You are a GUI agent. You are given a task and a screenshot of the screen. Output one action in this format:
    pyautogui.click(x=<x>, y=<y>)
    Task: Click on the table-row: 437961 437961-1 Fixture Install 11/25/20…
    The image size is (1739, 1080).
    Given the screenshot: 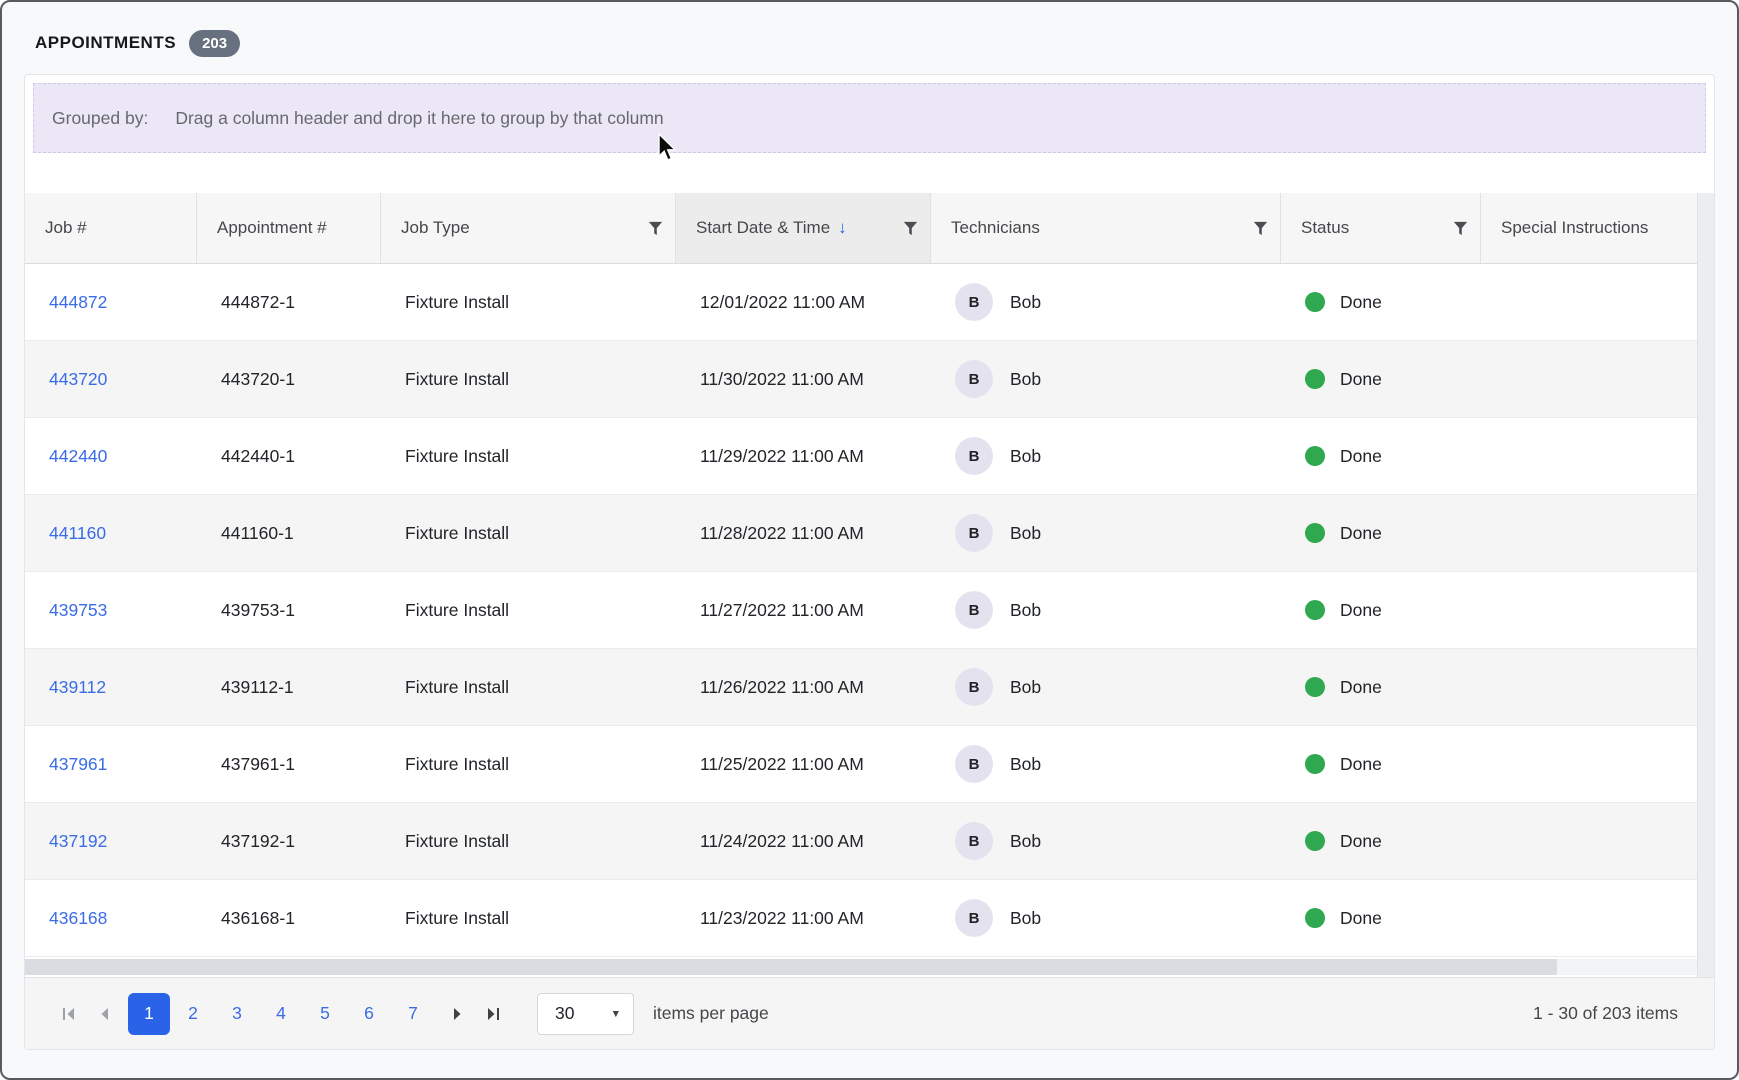 What is the action you would take?
    pyautogui.click(x=861, y=764)
    